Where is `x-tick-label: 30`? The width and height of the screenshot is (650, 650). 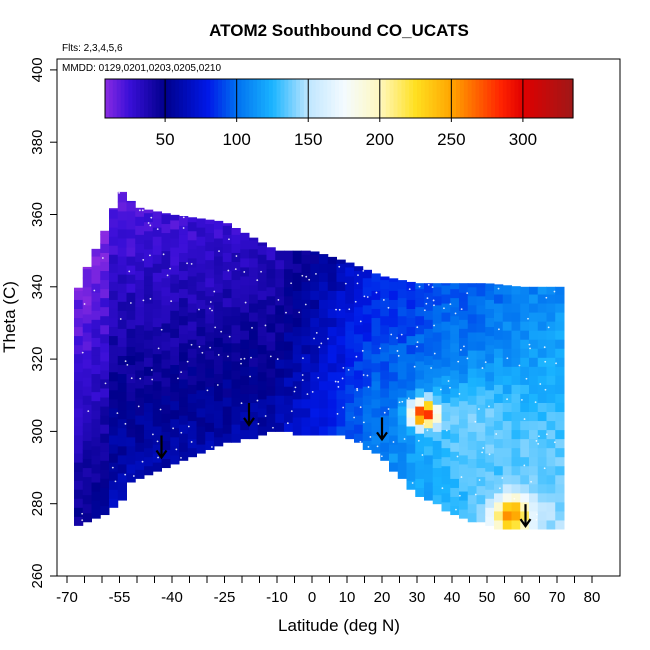 x-tick-label: 30 is located at coordinates (417, 597).